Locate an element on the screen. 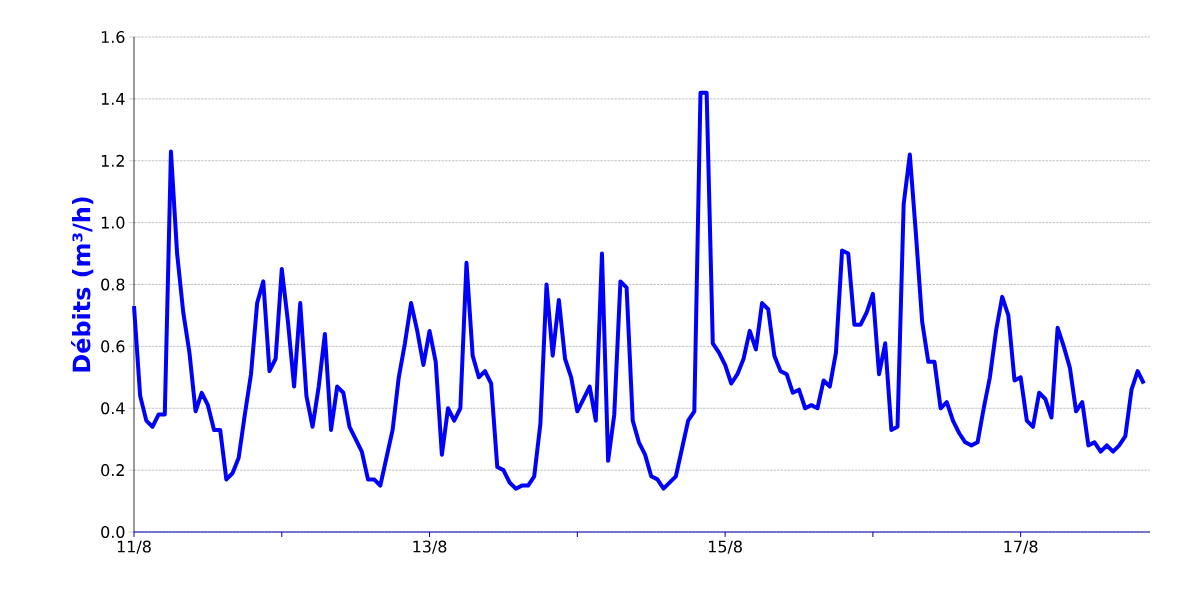  y-tick-label: 0.6 is located at coordinates (113, 346).